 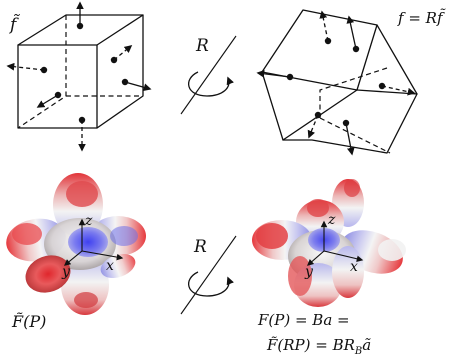 What do you see at coordinates (337, 82) in the screenshot?
I see `cube-right` at bounding box center [337, 82].